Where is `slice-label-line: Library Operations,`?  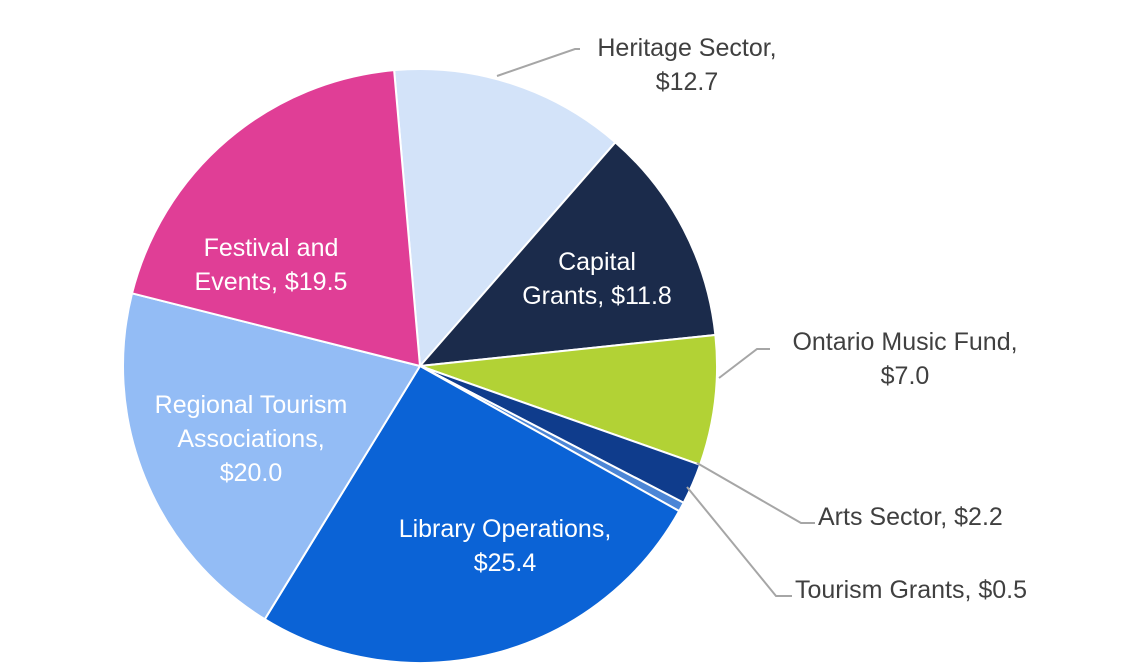
slice-label-line: Library Operations, is located at coordinates (505, 529).